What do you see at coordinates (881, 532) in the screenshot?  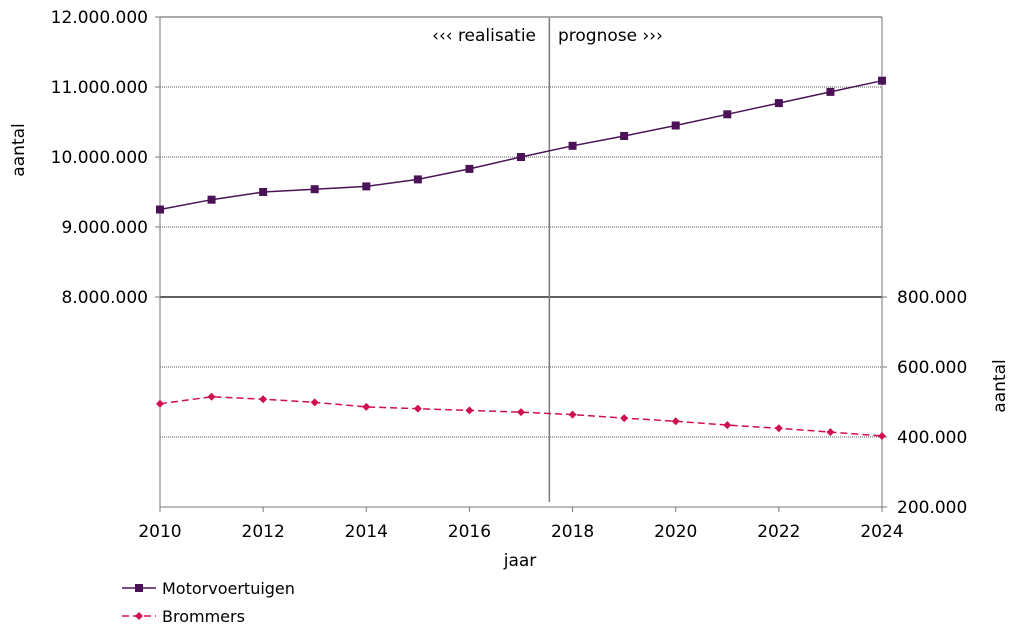 I see `x-tick-label: 2024` at bounding box center [881, 532].